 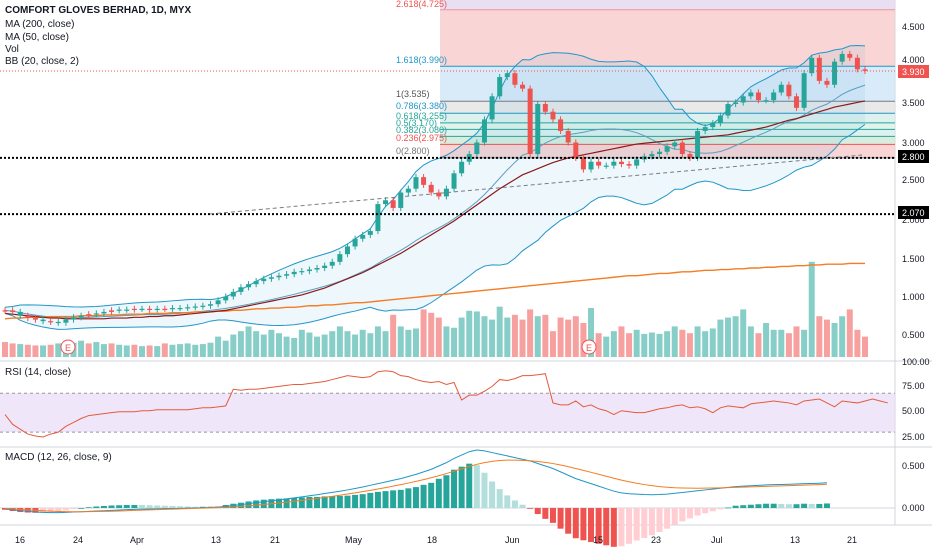 I want to click on last-price-label: 3.930, so click(x=913, y=72).